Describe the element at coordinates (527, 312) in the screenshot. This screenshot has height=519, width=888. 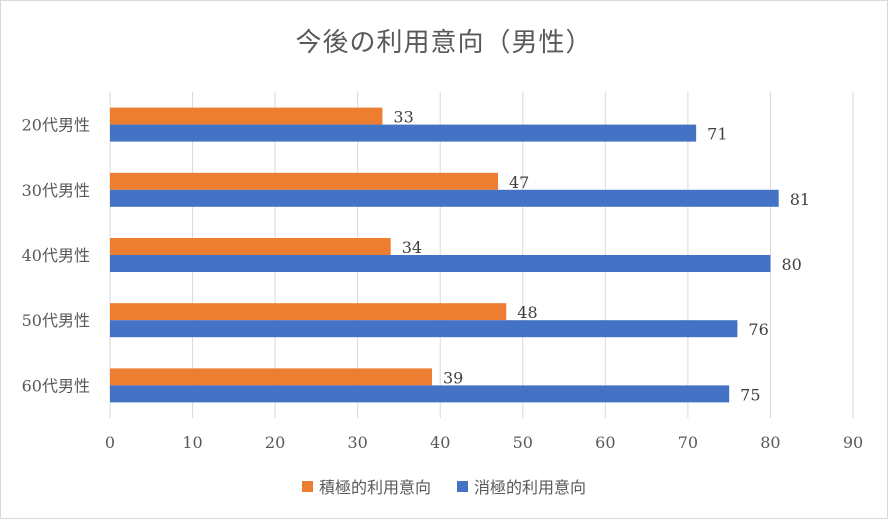
I see `data-label: 48` at that location.